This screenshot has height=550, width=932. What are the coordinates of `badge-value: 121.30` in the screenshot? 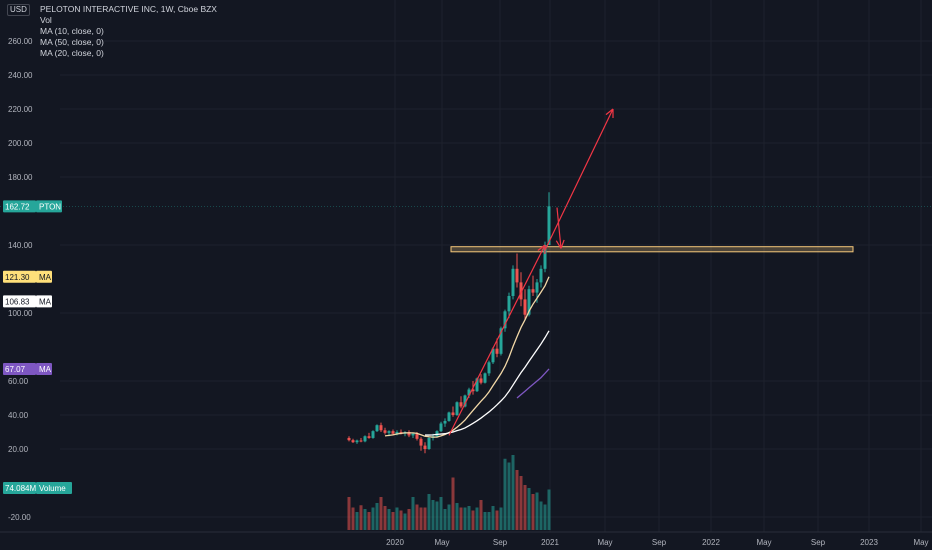 It's located at (17, 277).